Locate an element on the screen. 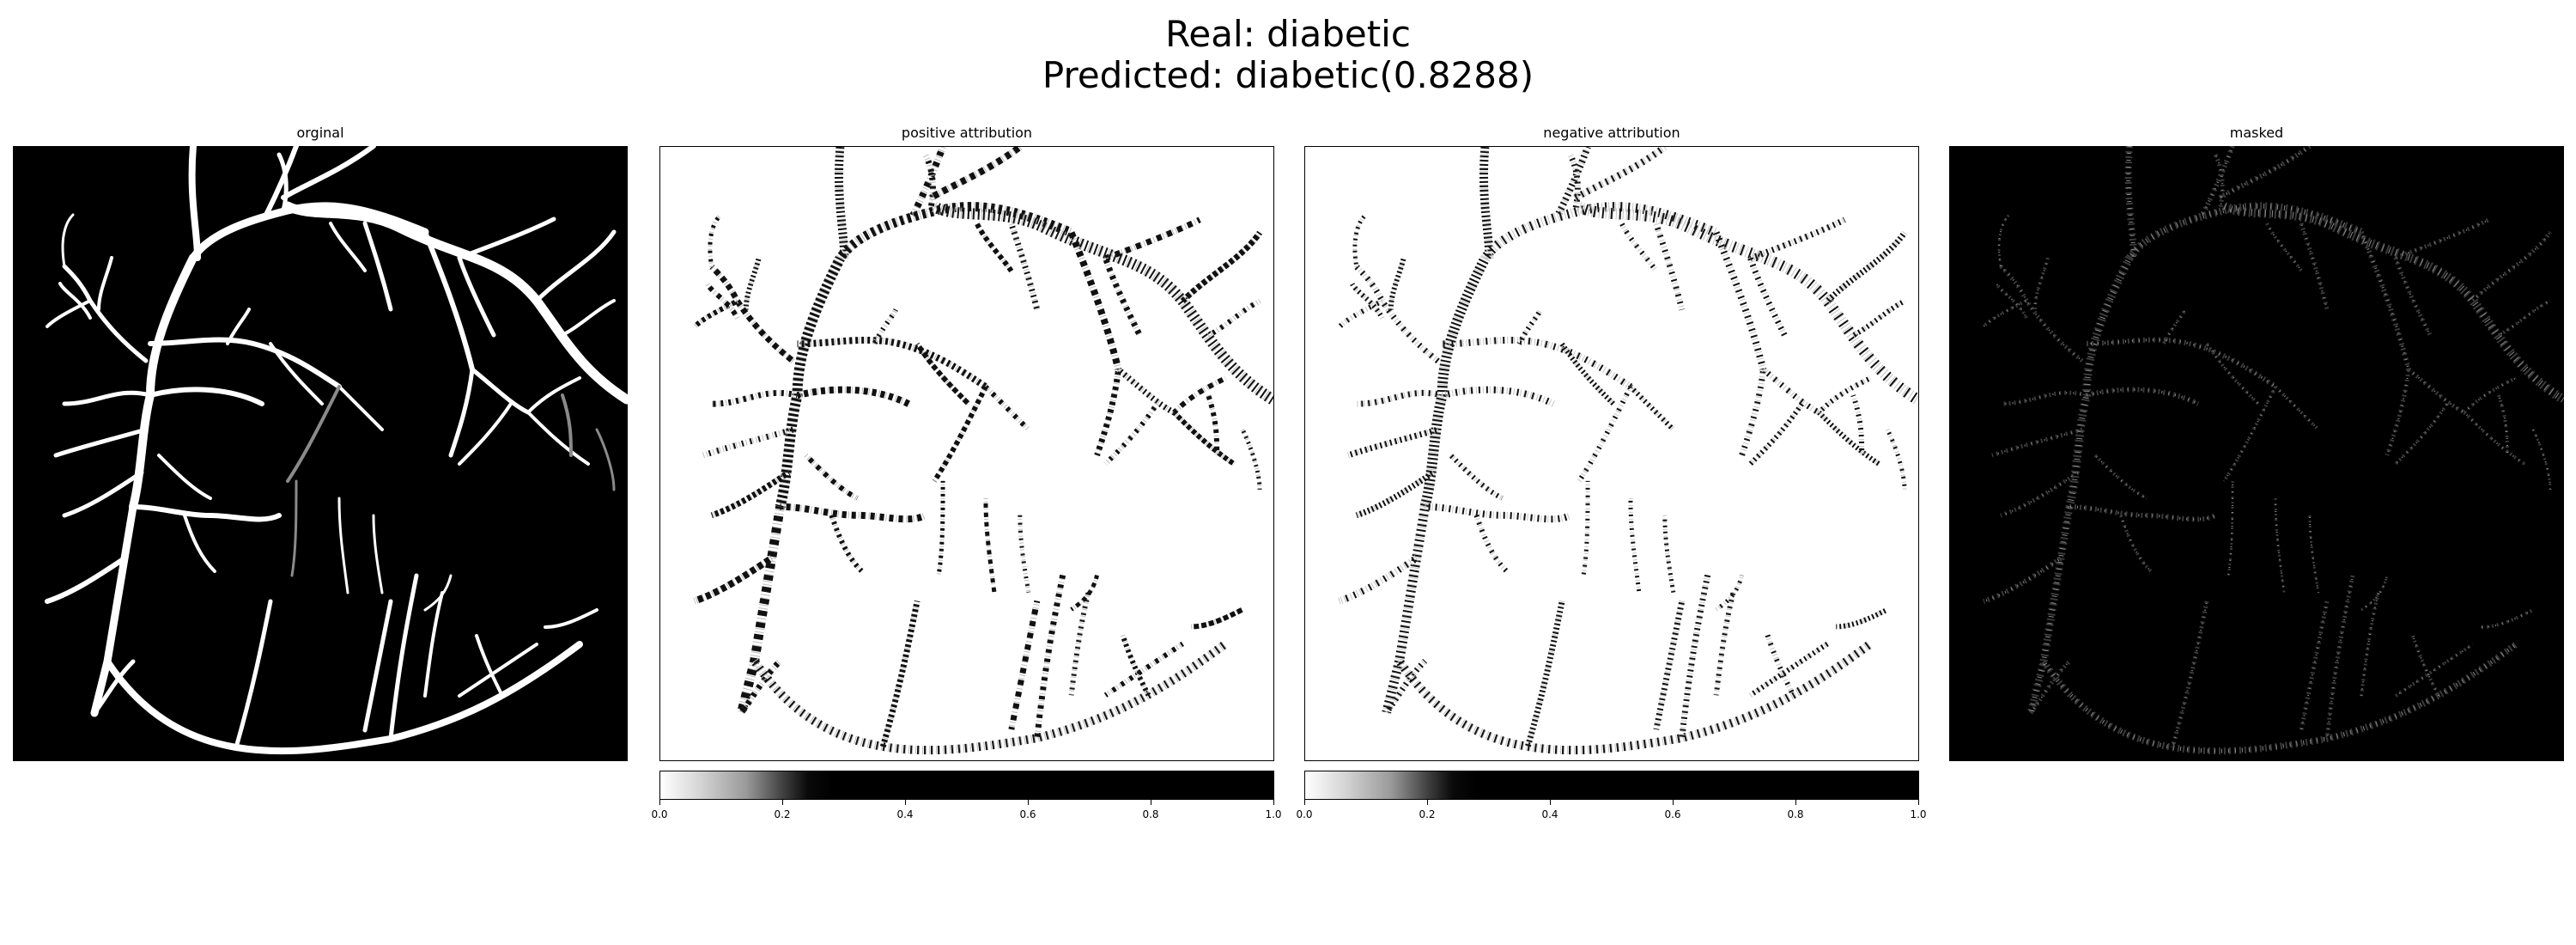 The image size is (2576, 945). figure-title-predicted: Predicted: diabetic(0.8288) is located at coordinates (1288, 75).